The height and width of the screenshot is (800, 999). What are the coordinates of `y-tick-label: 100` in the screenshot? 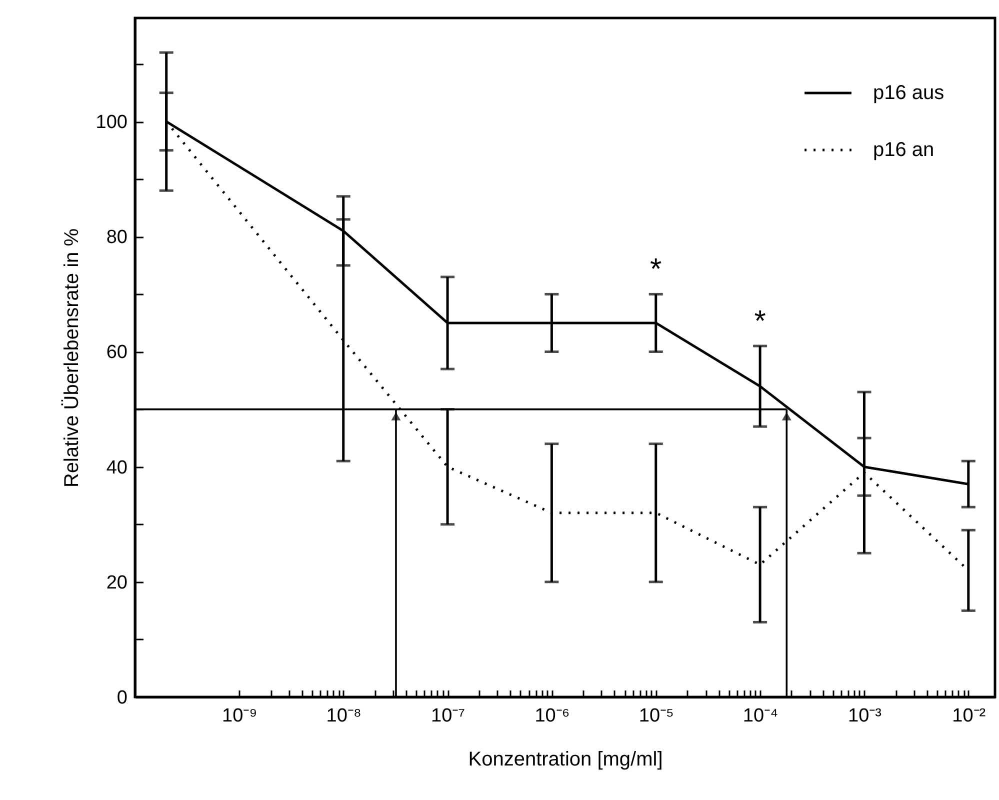 It's located at (112, 123).